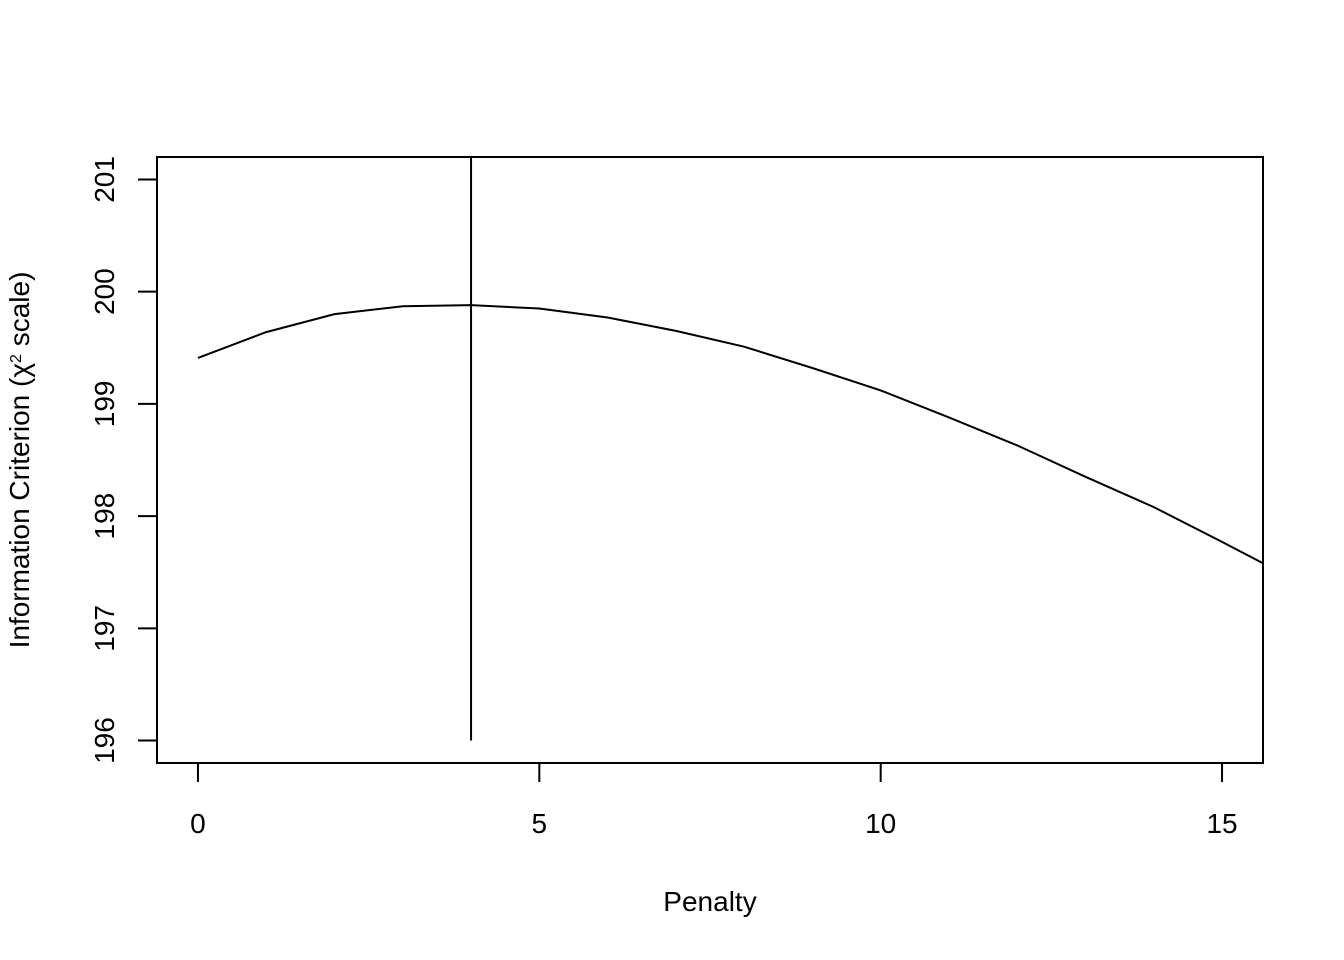  Describe the element at coordinates (880, 823) in the screenshot. I see `x-tick-label: 10` at that location.